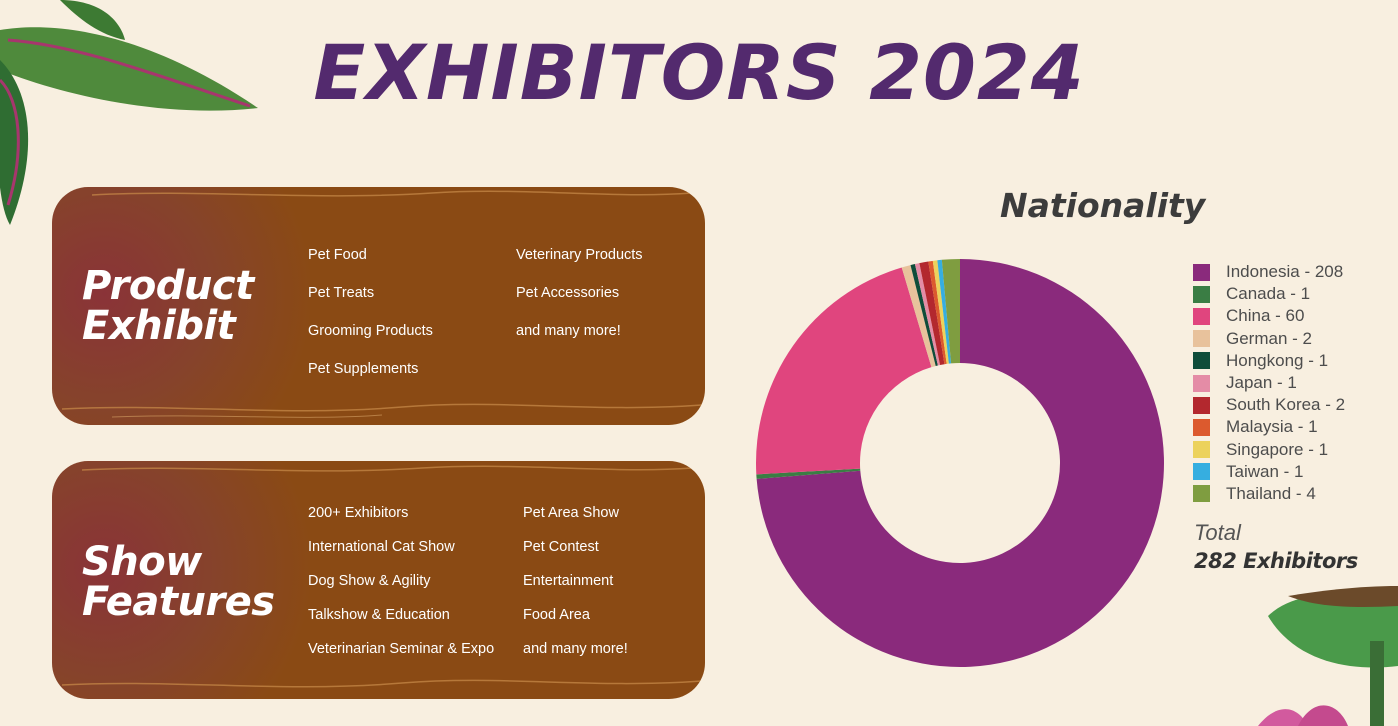 The width and height of the screenshot is (1398, 726). What do you see at coordinates (556, 615) in the screenshot?
I see `list-item: Food Area` at bounding box center [556, 615].